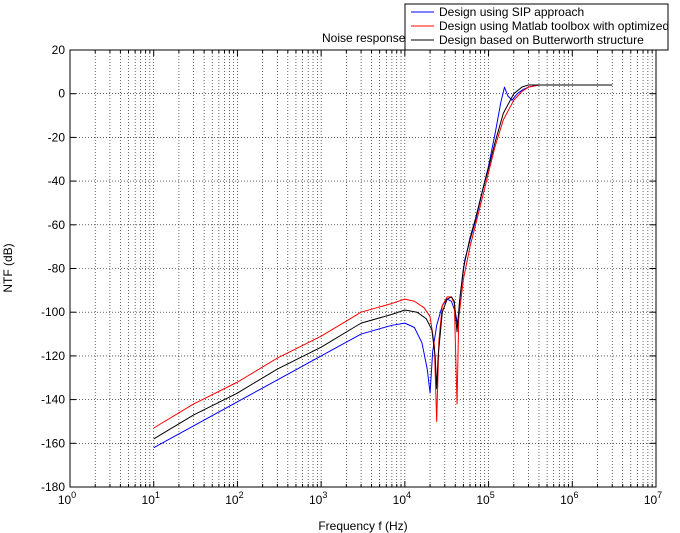  What do you see at coordinates (653, 498) in the screenshot?
I see `x-tick-label: 10⁷` at bounding box center [653, 498].